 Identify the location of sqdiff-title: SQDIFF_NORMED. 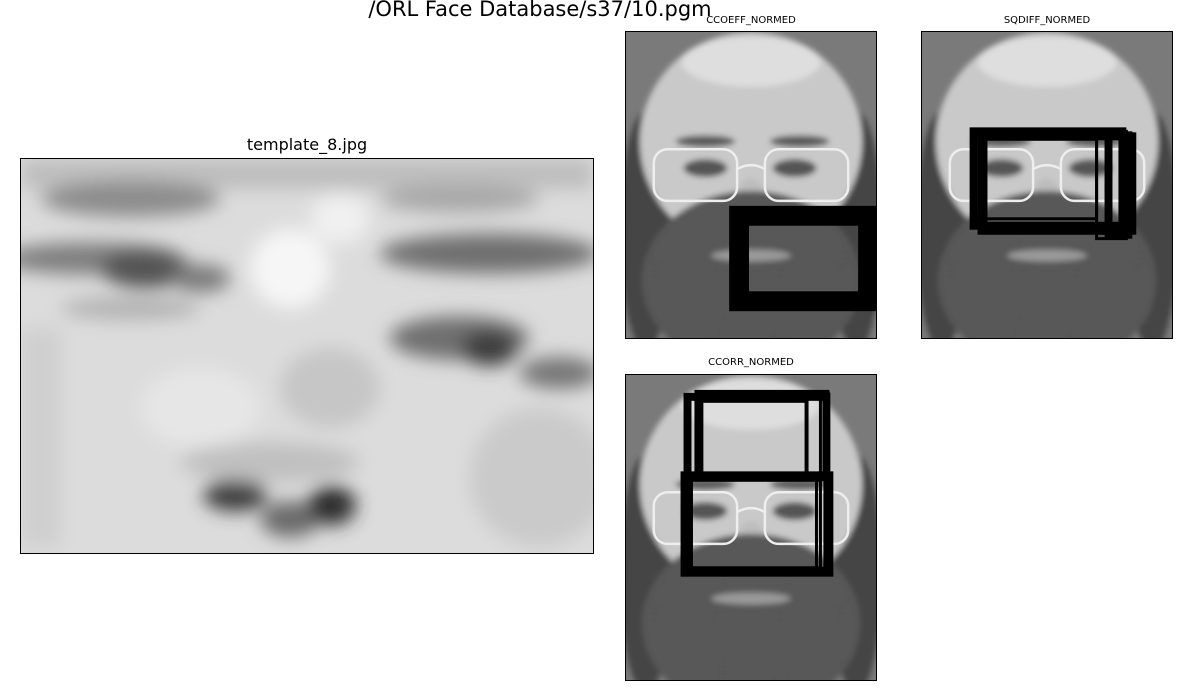
(1047, 20).